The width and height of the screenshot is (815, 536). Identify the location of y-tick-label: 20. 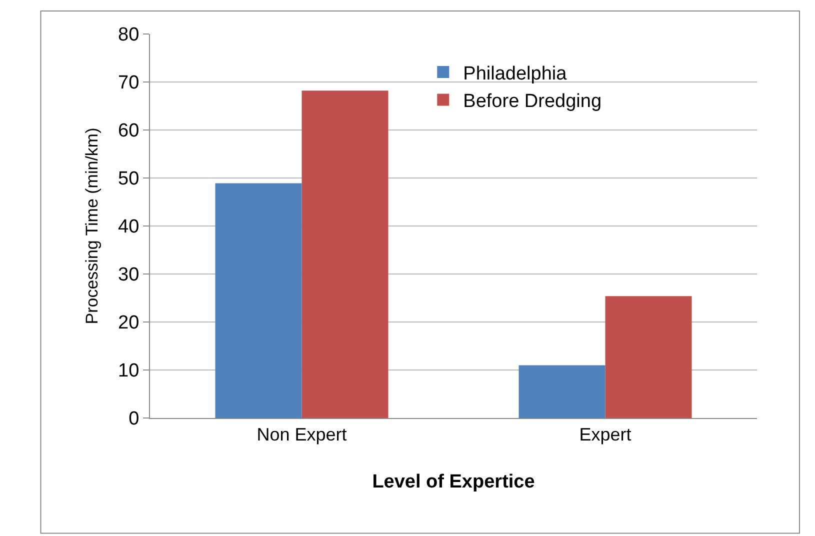
(129, 323).